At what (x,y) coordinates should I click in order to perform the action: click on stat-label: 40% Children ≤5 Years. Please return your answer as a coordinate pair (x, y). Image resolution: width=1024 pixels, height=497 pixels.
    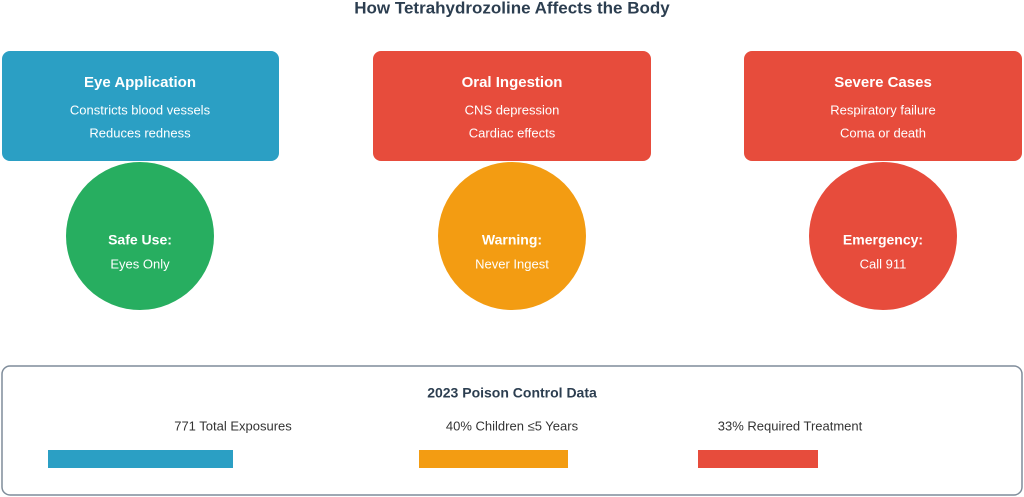
    Looking at the image, I should click on (512, 425).